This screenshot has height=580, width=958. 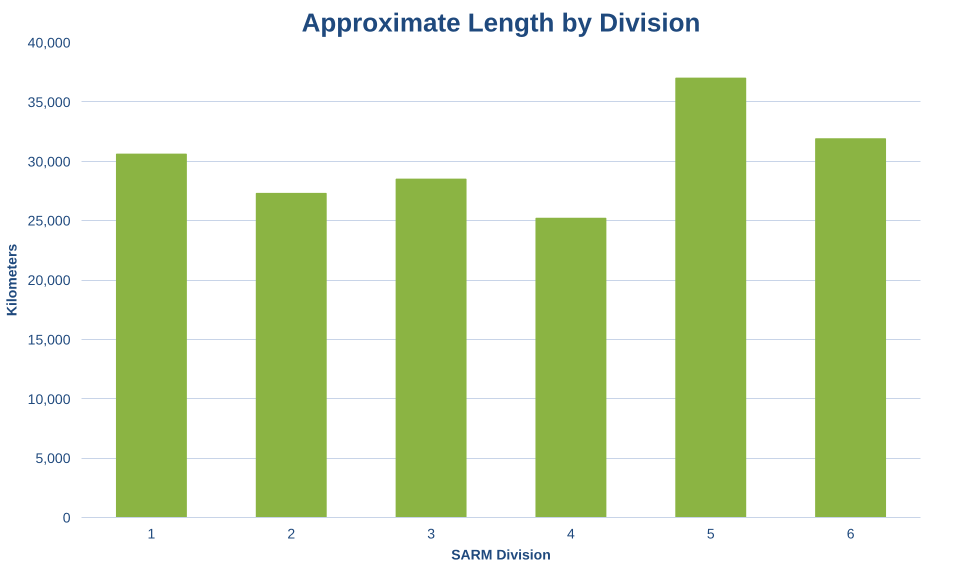 What do you see at coordinates (710, 534) in the screenshot?
I see `x-tick-label: 5` at bounding box center [710, 534].